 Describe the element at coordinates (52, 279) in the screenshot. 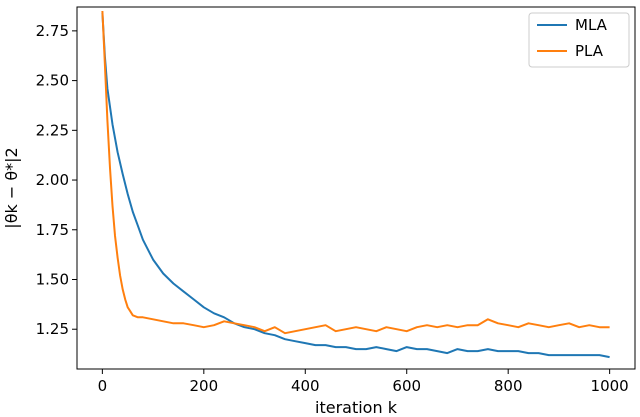

I see `y-tick-label: 1.50` at that location.